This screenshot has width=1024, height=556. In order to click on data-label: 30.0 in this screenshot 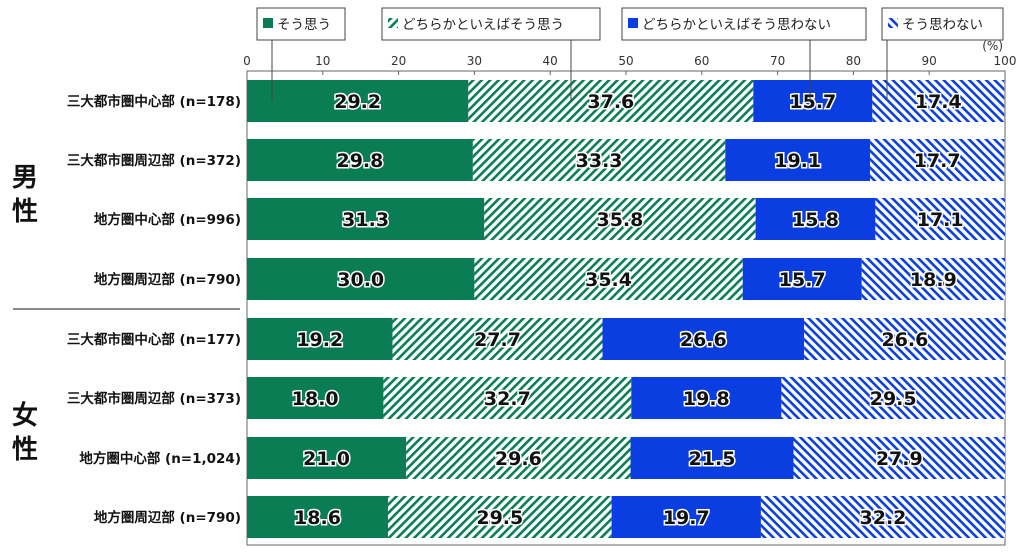, I will do `click(360, 280)`.